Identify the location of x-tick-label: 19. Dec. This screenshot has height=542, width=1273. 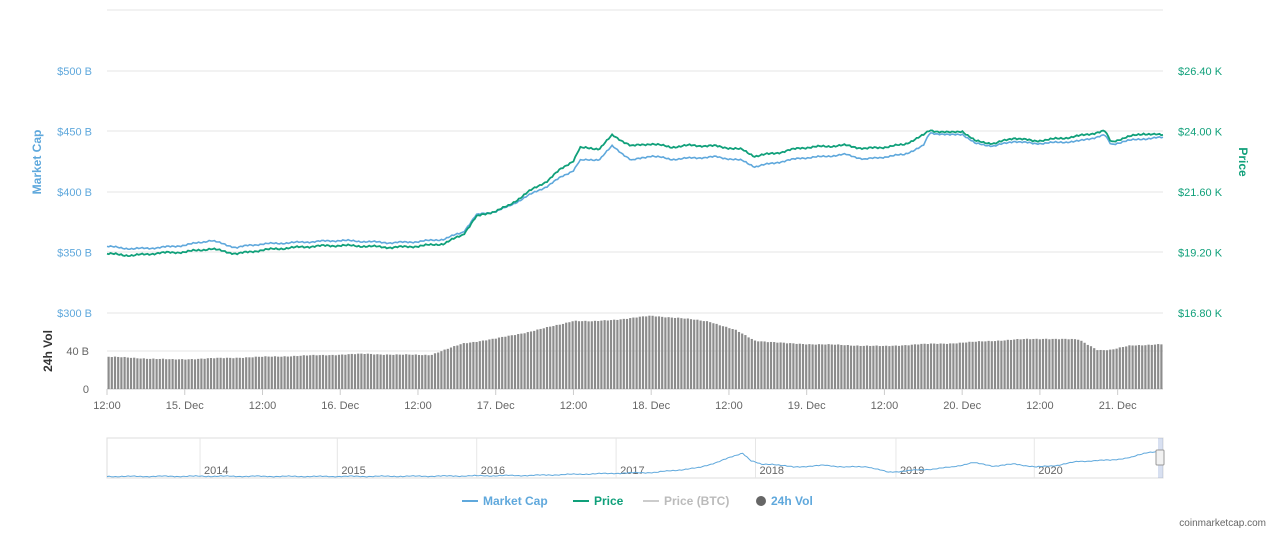
(807, 406).